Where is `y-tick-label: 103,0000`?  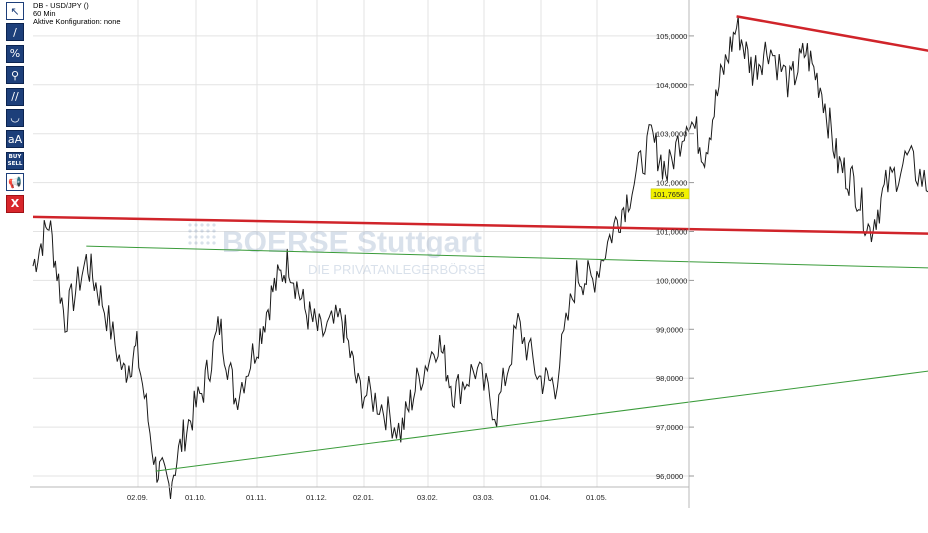 y-tick-label: 103,0000 is located at coordinates (671, 134).